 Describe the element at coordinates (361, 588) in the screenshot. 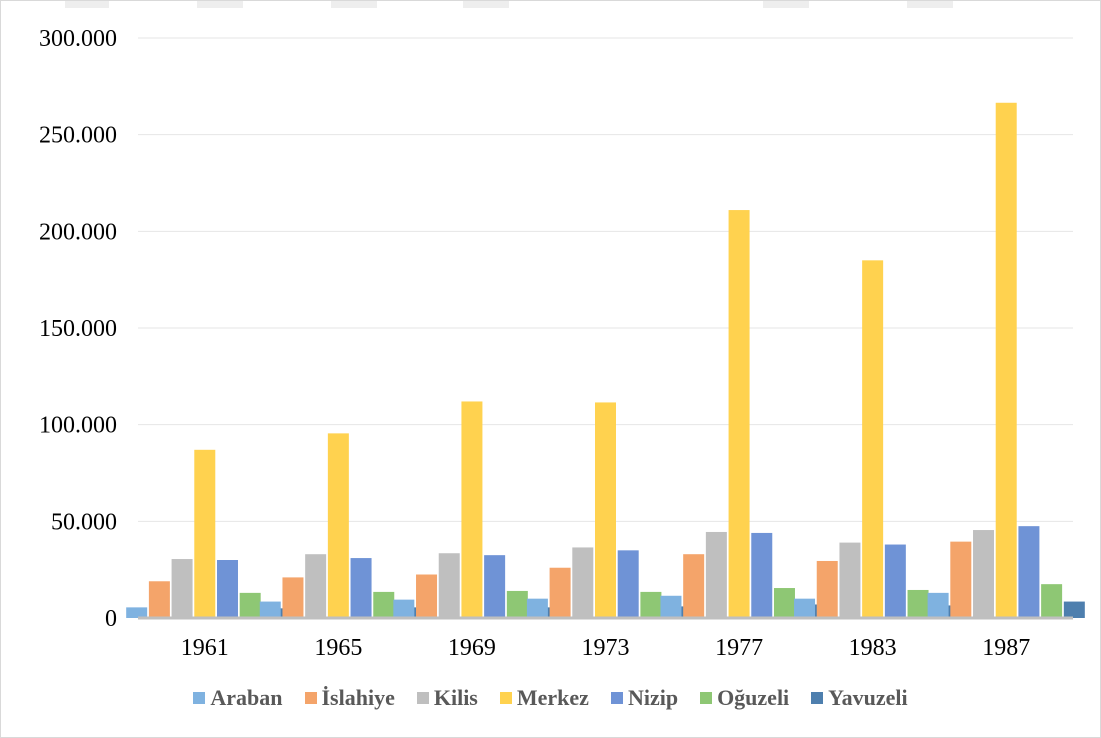

I see `bar-nizip-1965` at that location.